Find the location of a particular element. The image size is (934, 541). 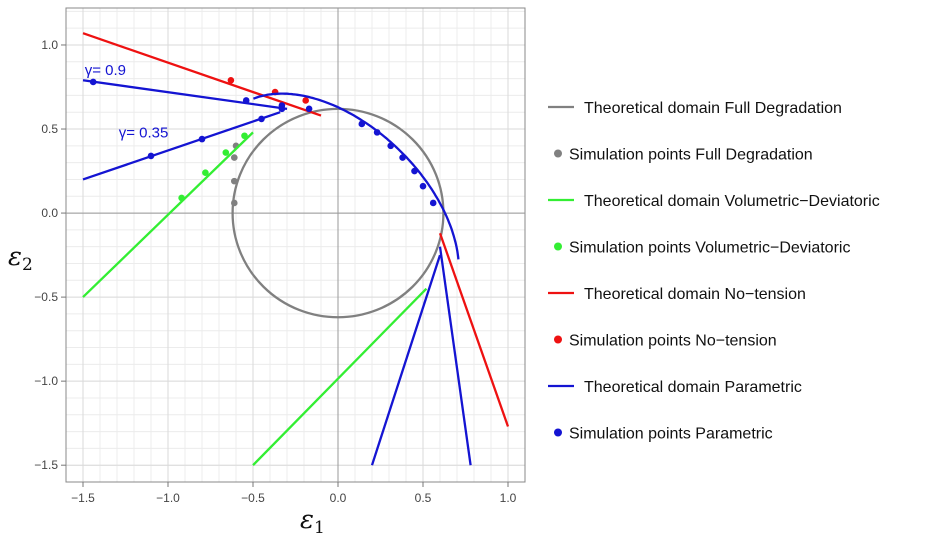

legend-label: Theoretical domain Parametric is located at coordinates (693, 387).